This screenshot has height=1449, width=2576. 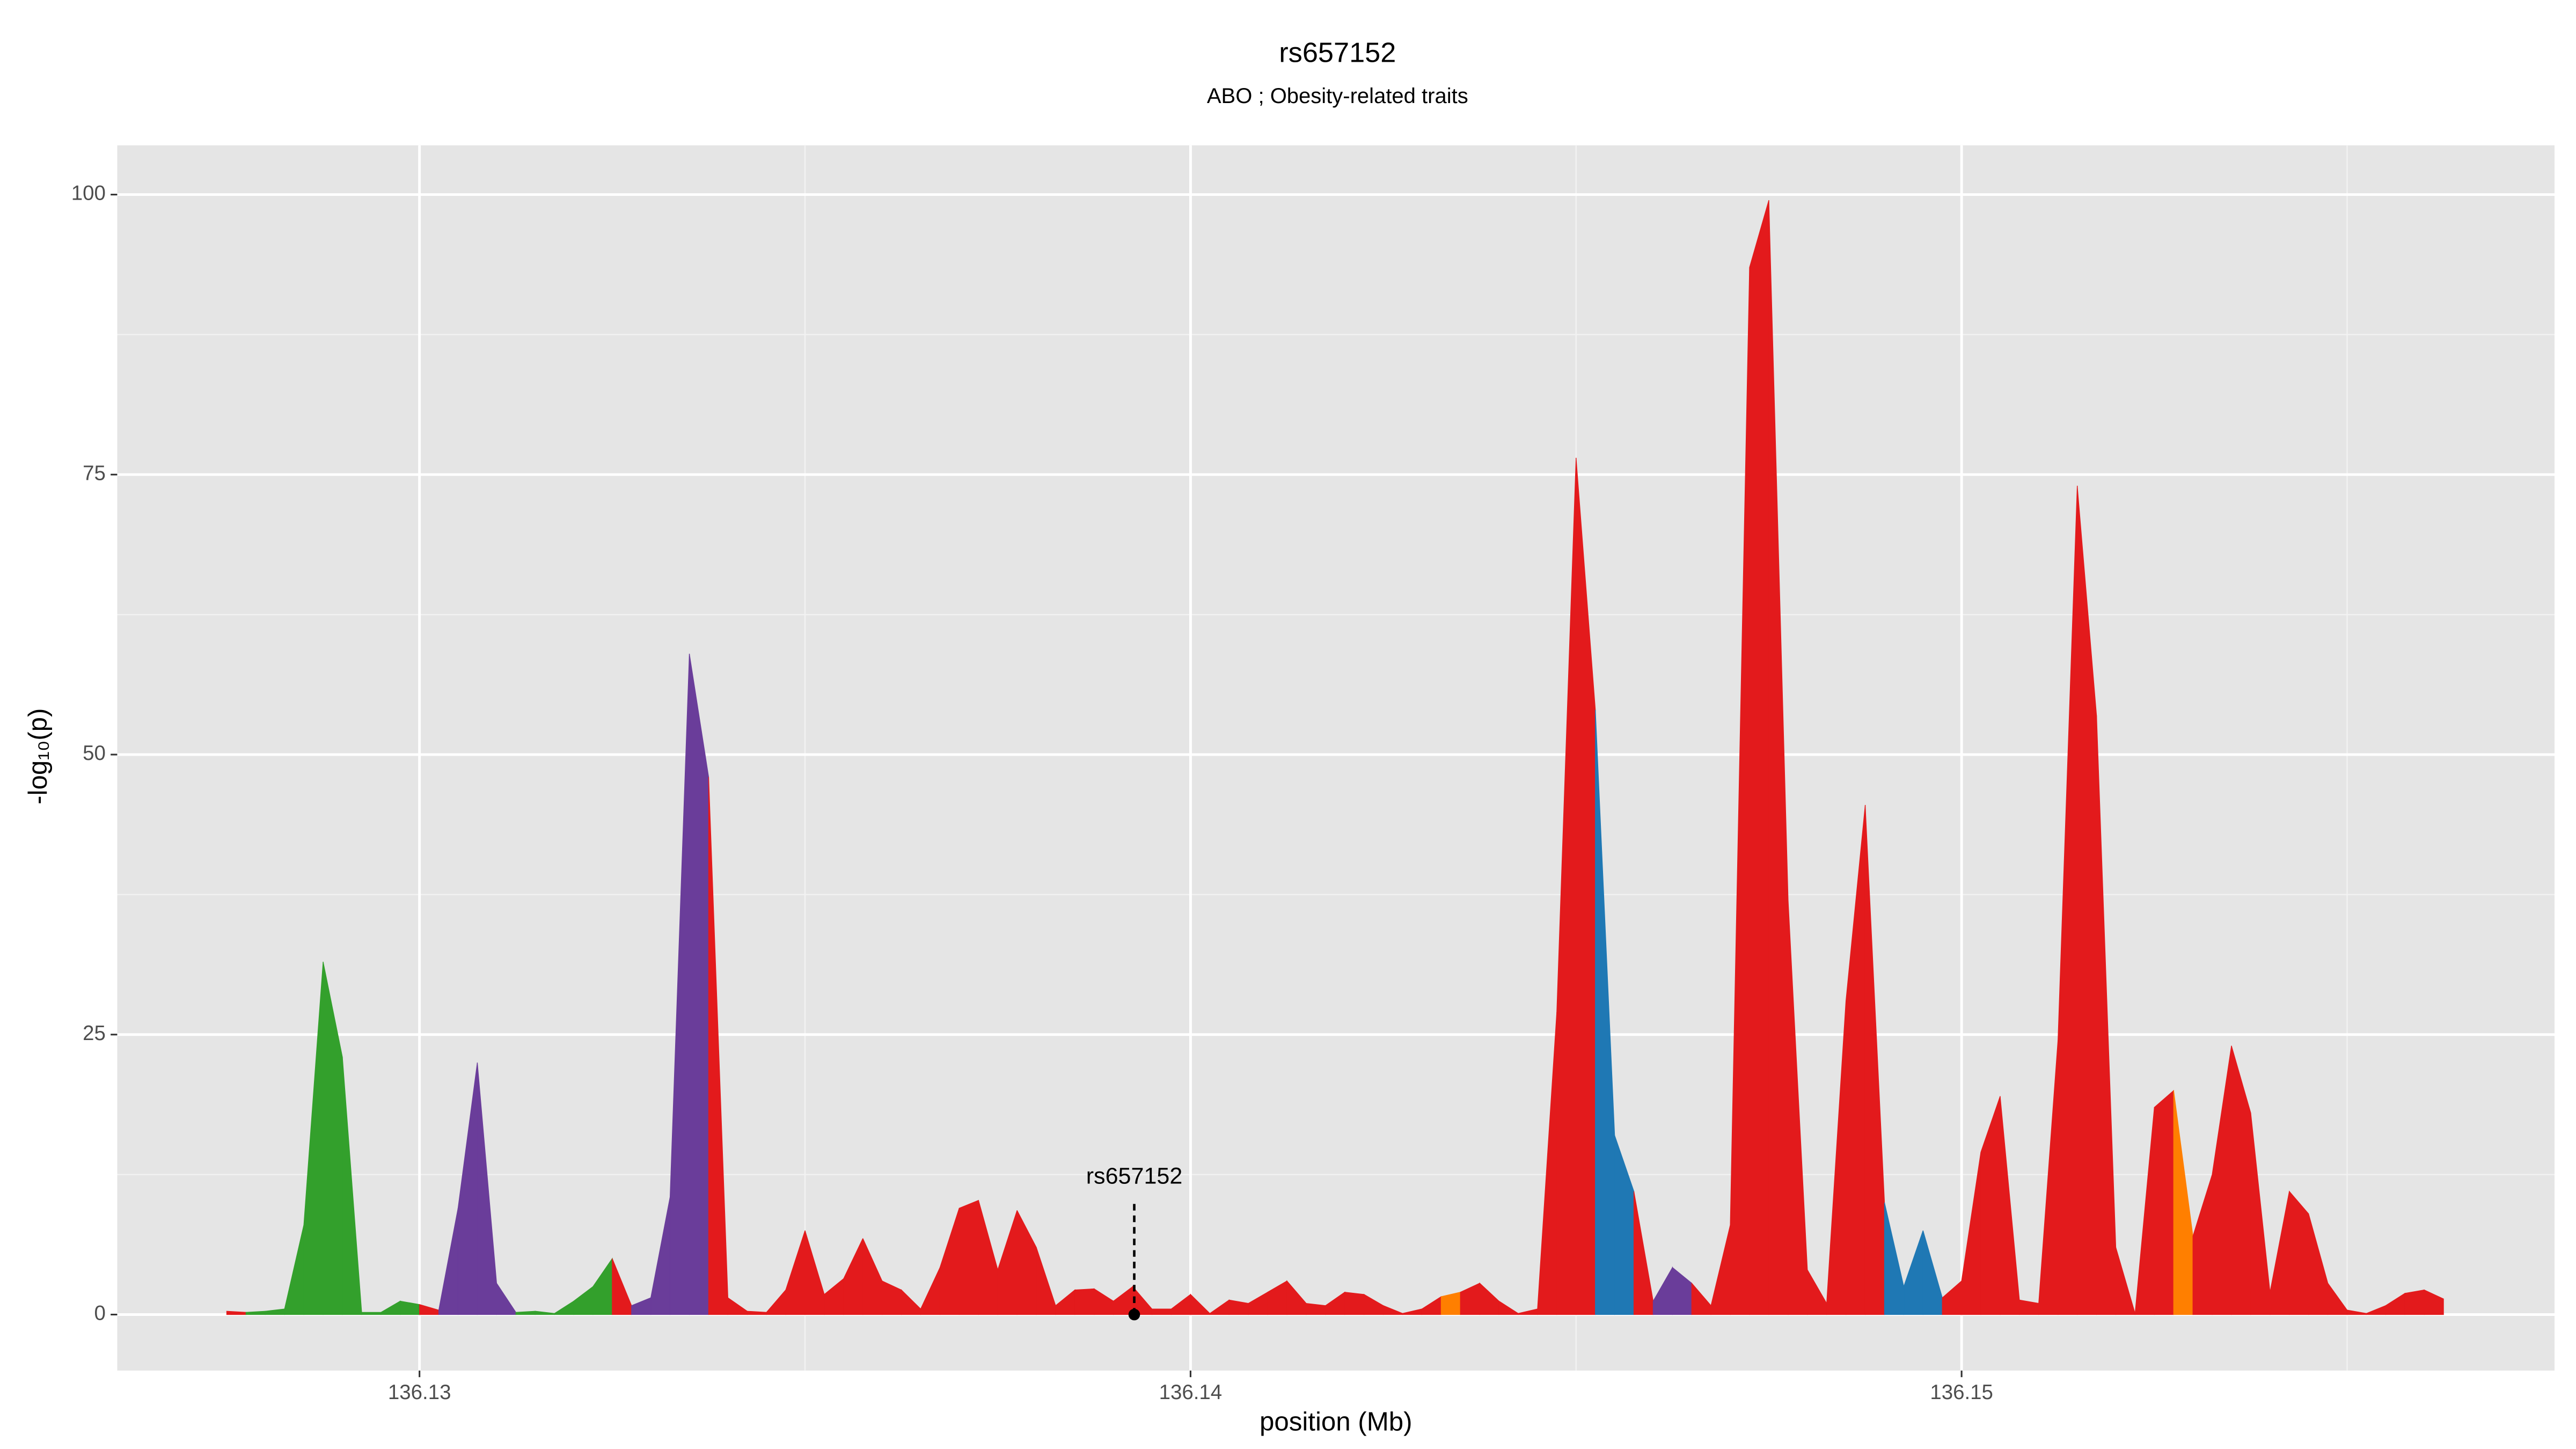 I want to click on annotation-point, so click(x=1134, y=1314).